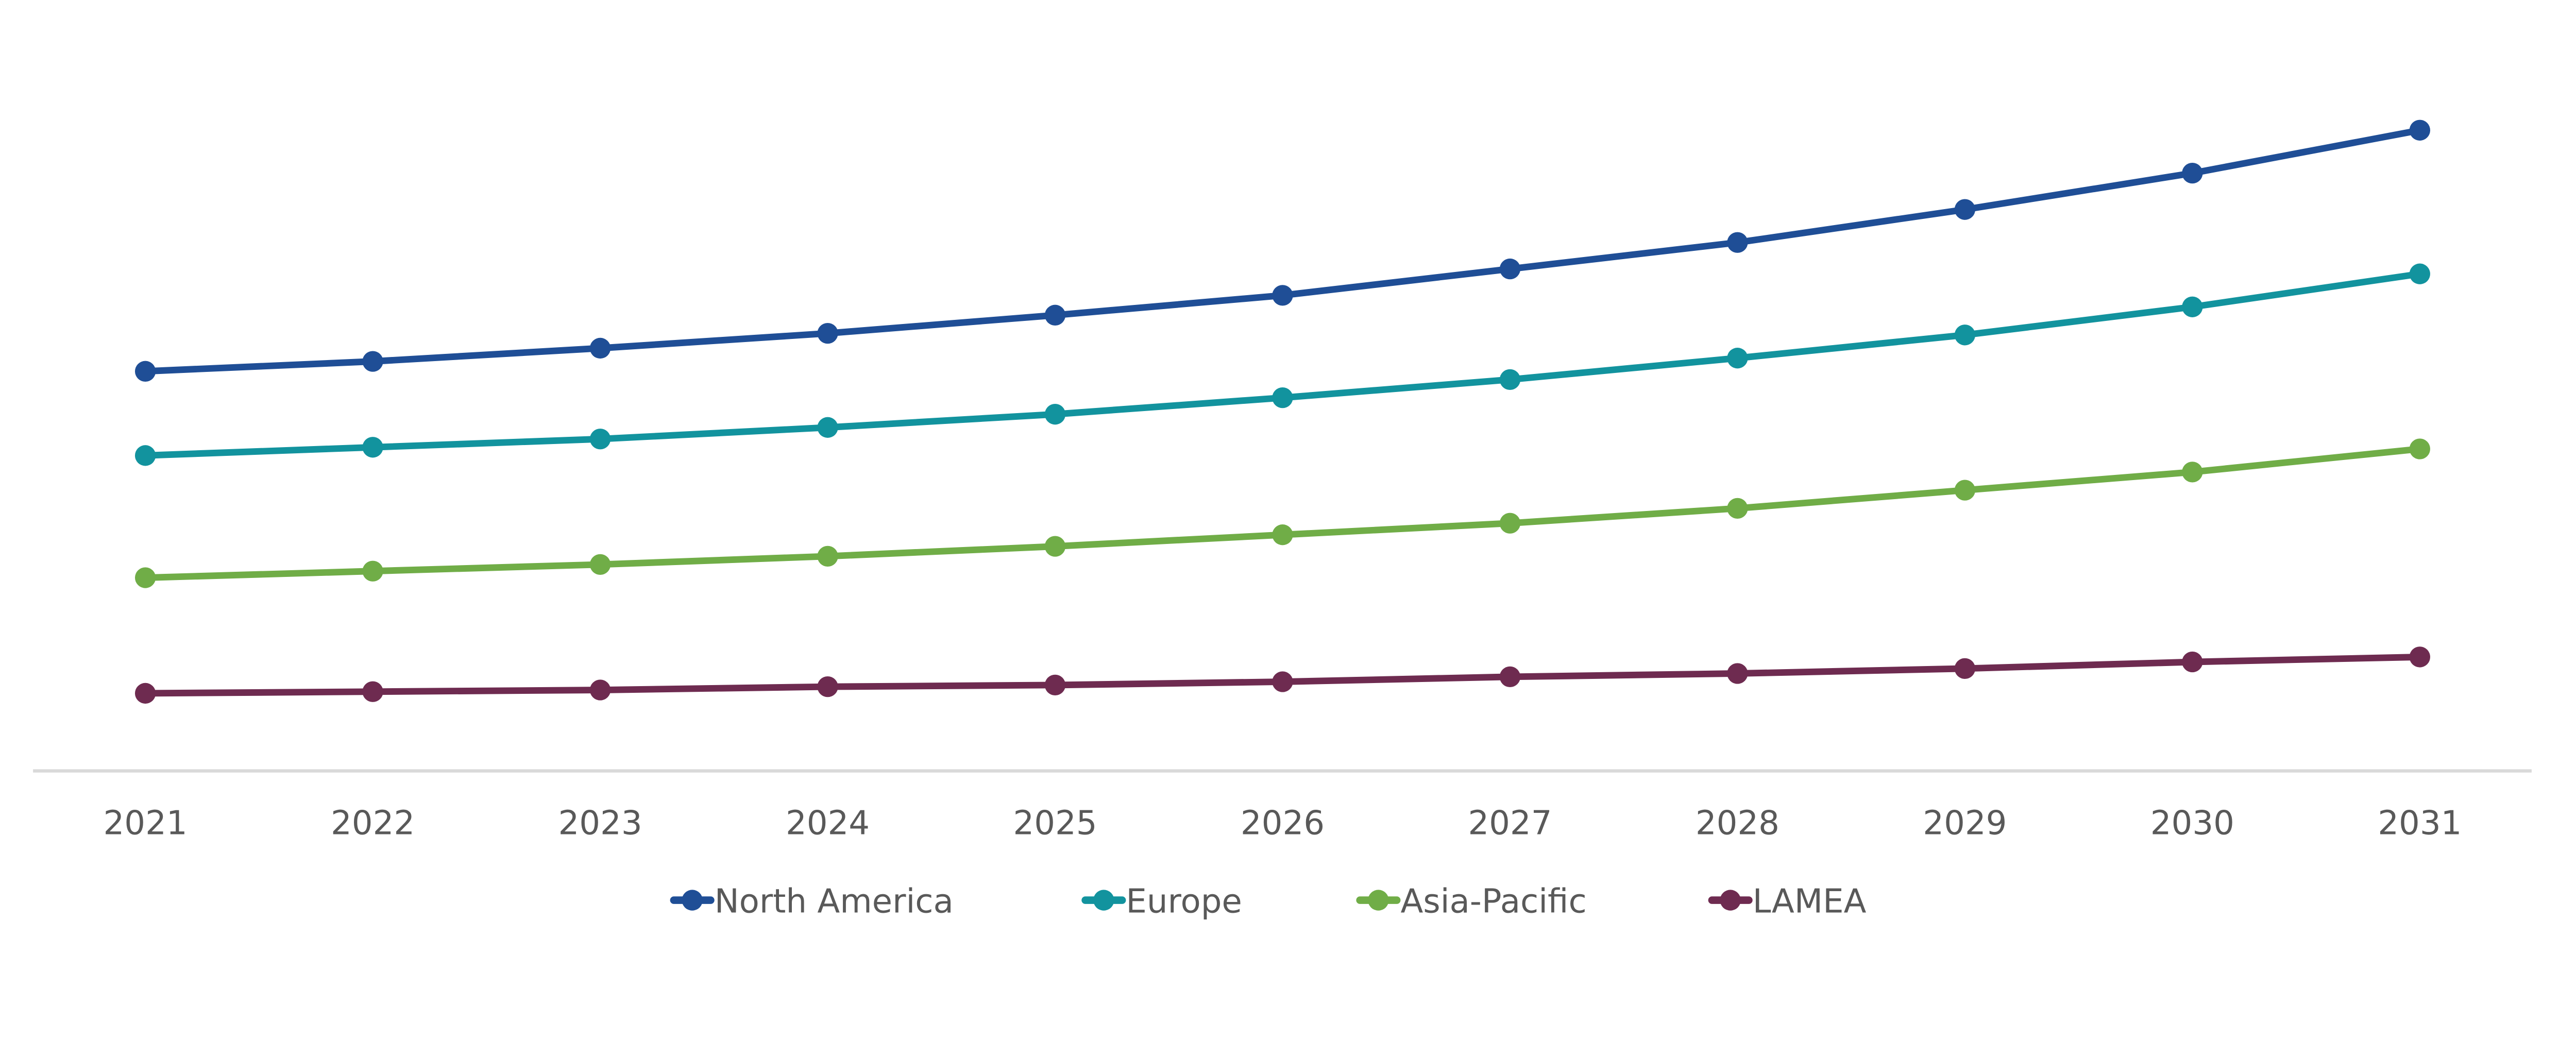 This screenshot has height=1040, width=2576. Describe the element at coordinates (1283, 823) in the screenshot. I see `x-tick-label: 2026` at that location.